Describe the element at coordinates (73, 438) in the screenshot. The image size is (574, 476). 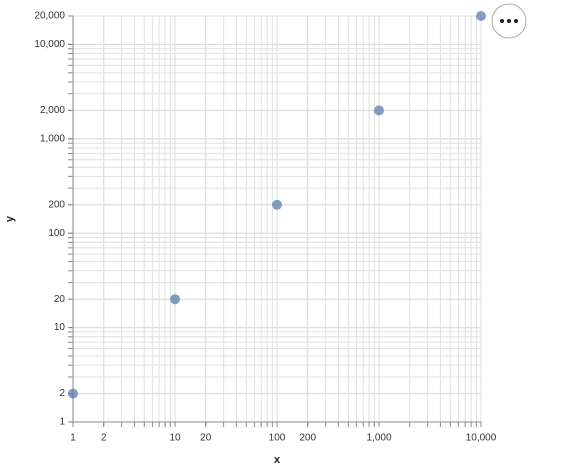
I see `x-tick-label: 1` at that location.